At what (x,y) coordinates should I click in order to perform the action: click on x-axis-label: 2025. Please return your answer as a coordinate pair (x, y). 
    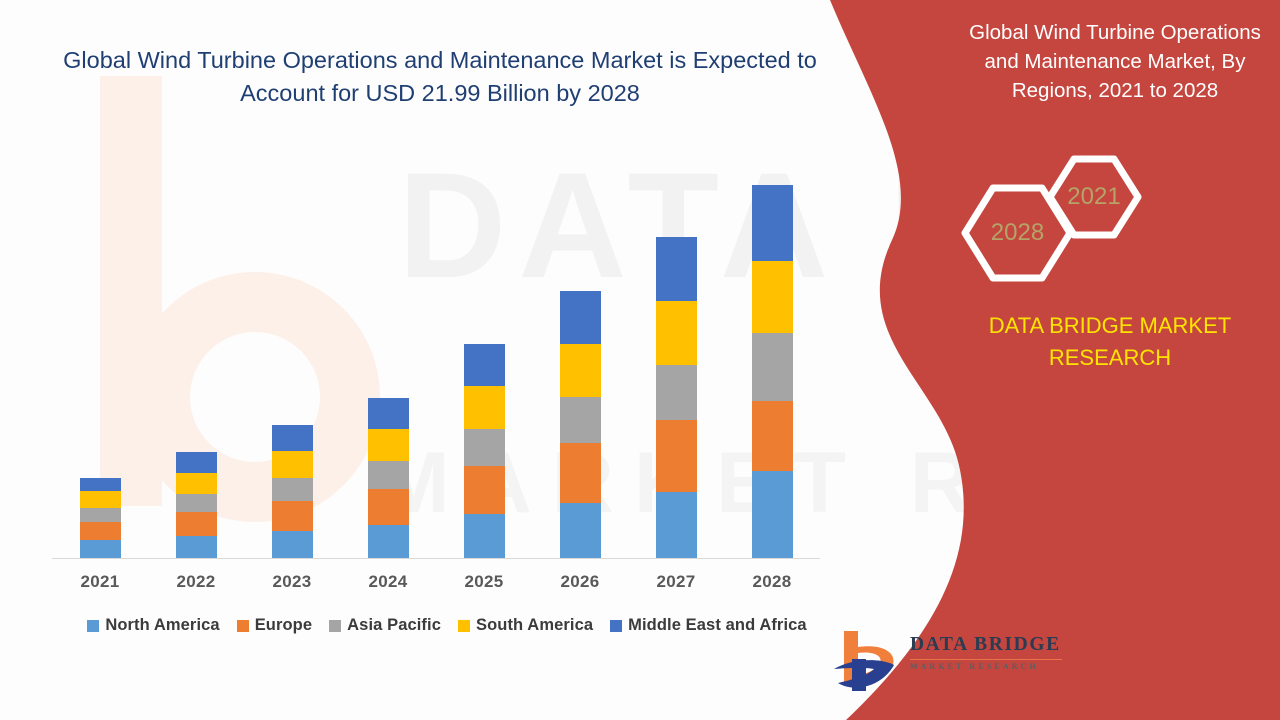
    Looking at the image, I should click on (484, 581).